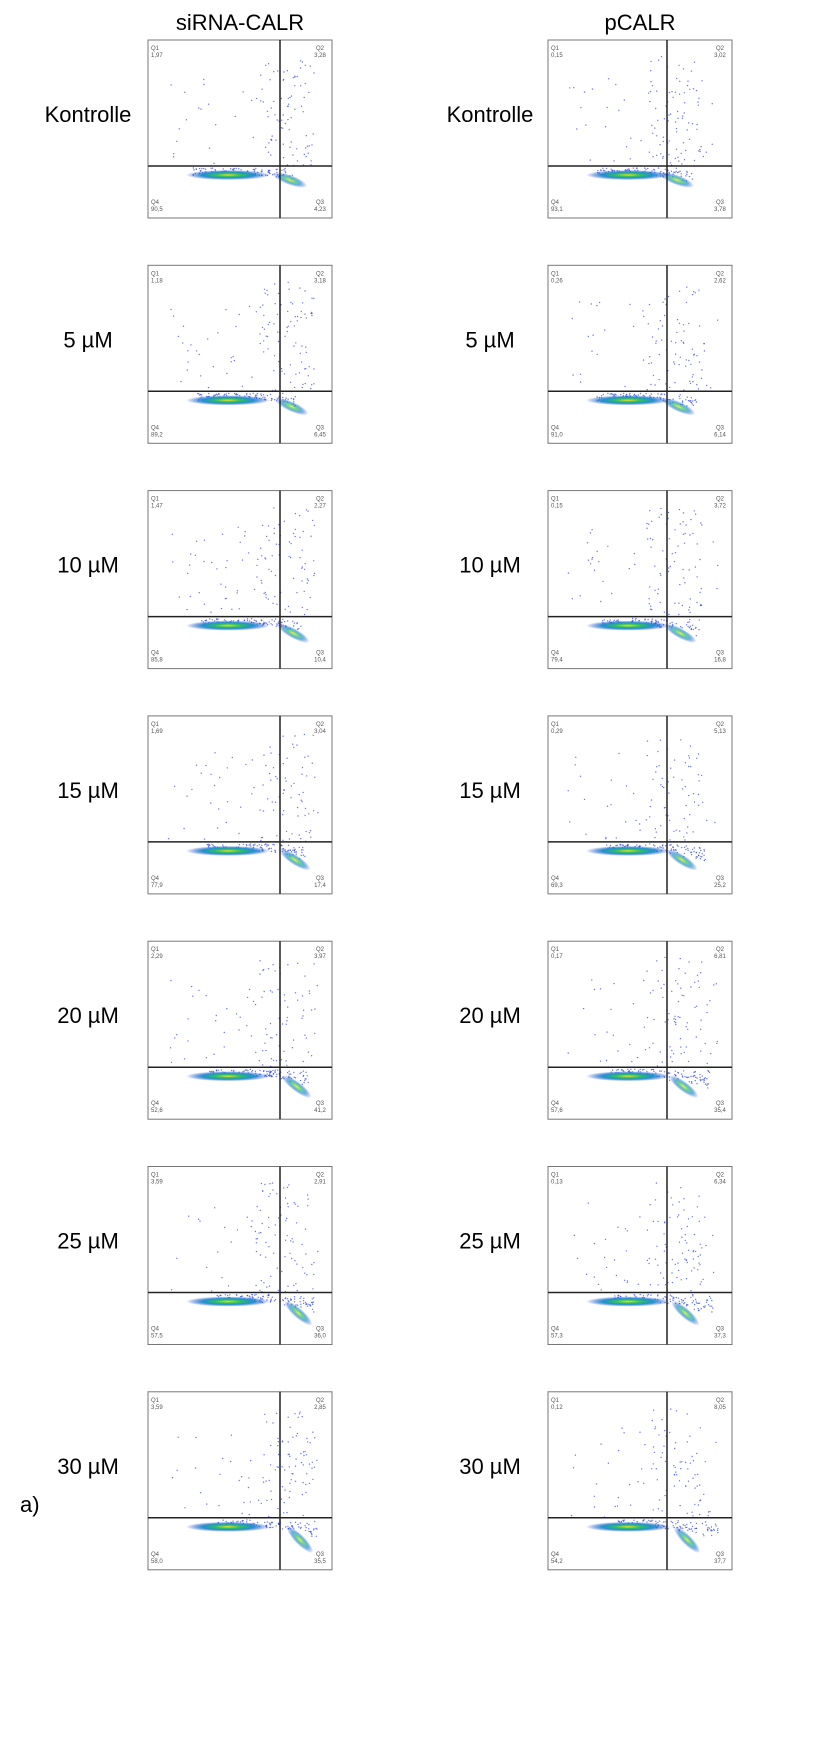  I want to click on quadrant-percent: 2,91, so click(320, 1183).